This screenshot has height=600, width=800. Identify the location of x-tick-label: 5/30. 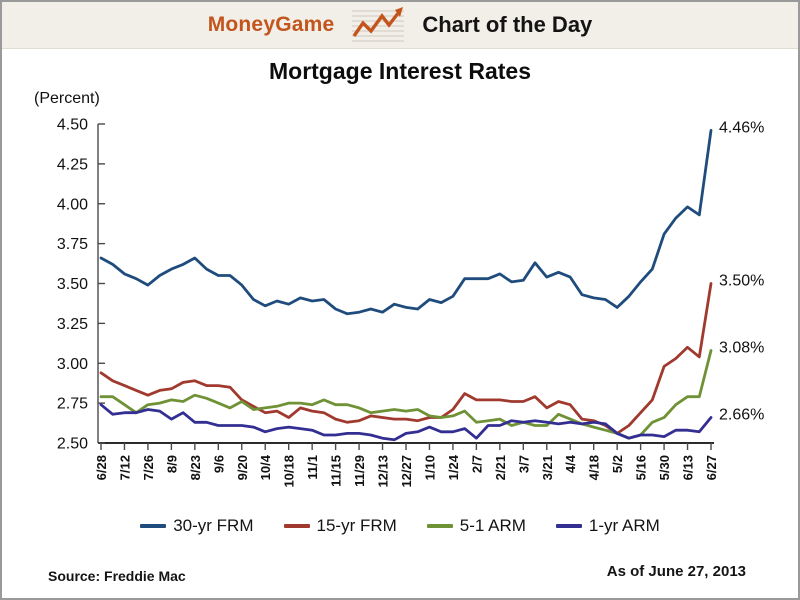
(664, 467).